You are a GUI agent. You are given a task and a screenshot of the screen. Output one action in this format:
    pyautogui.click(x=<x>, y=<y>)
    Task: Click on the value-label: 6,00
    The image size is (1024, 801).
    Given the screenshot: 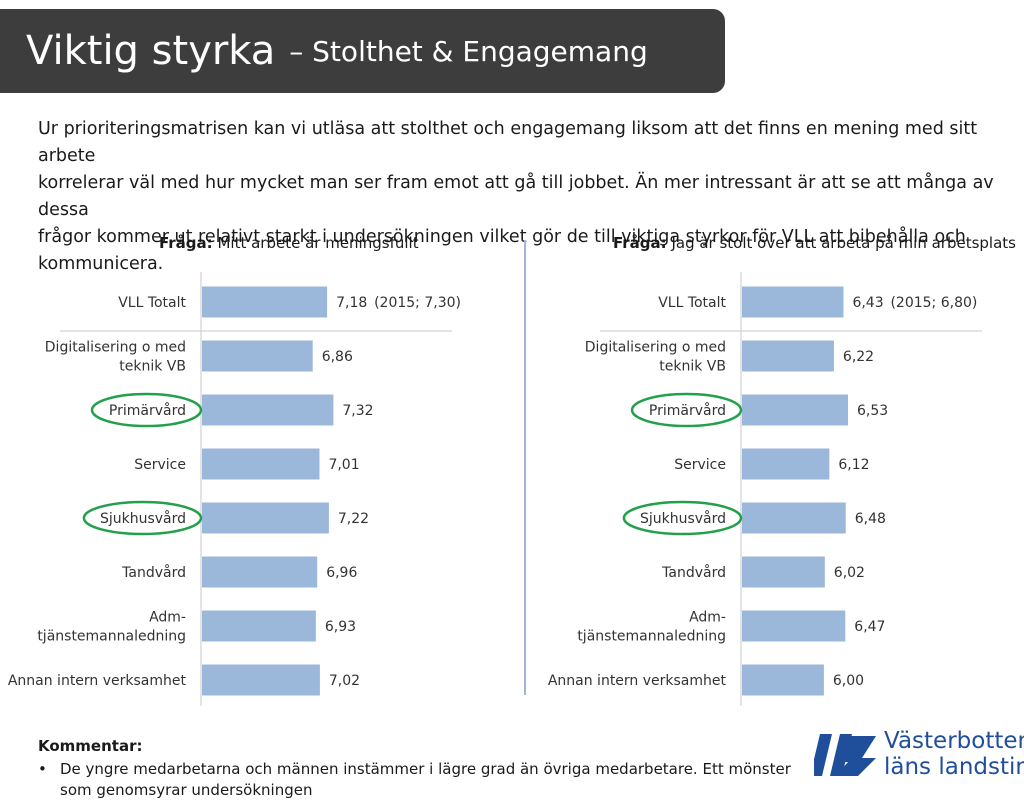 What is the action you would take?
    pyautogui.click(x=848, y=681)
    